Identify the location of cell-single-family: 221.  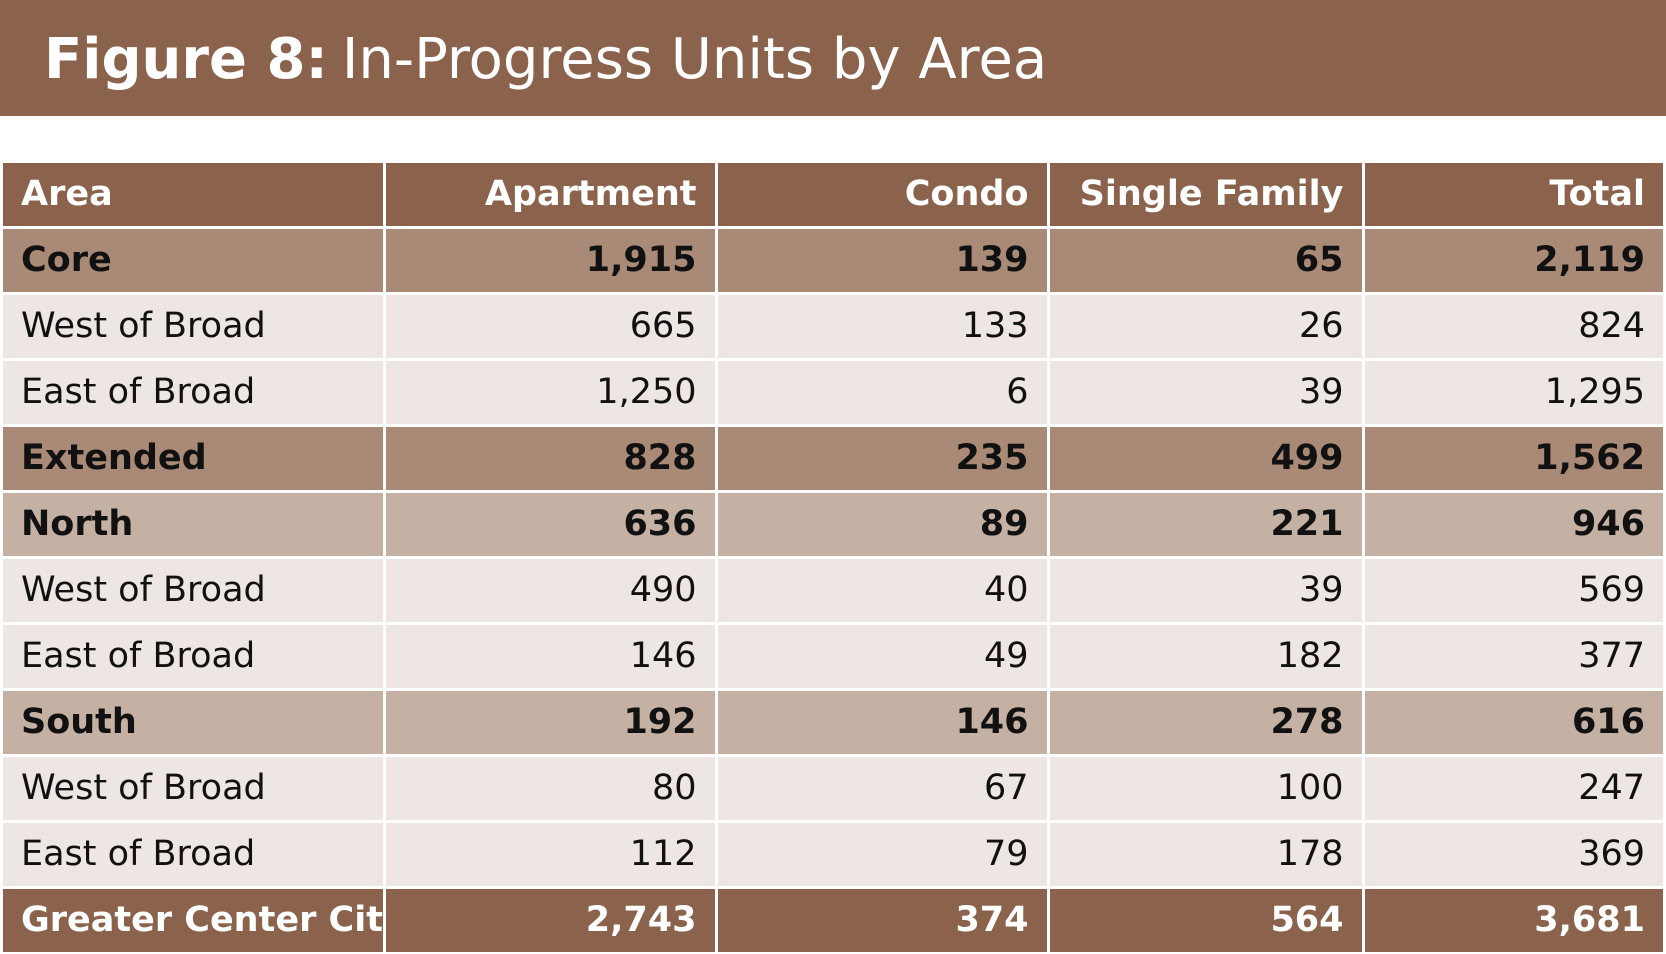
(1204, 525).